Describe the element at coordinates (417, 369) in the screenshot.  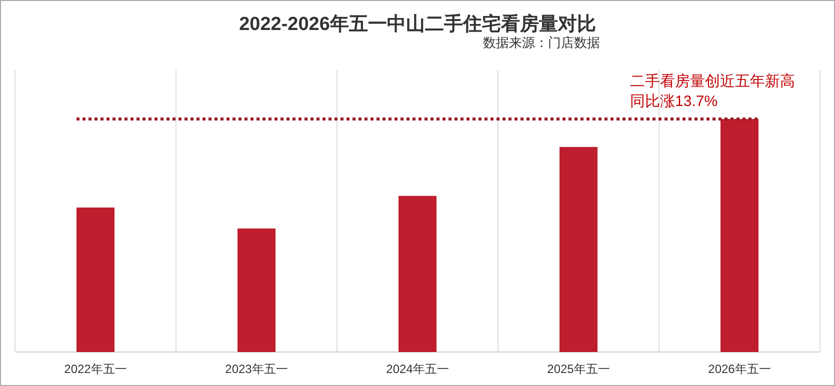
I see `x-tick-label: 2024年五一` at that location.